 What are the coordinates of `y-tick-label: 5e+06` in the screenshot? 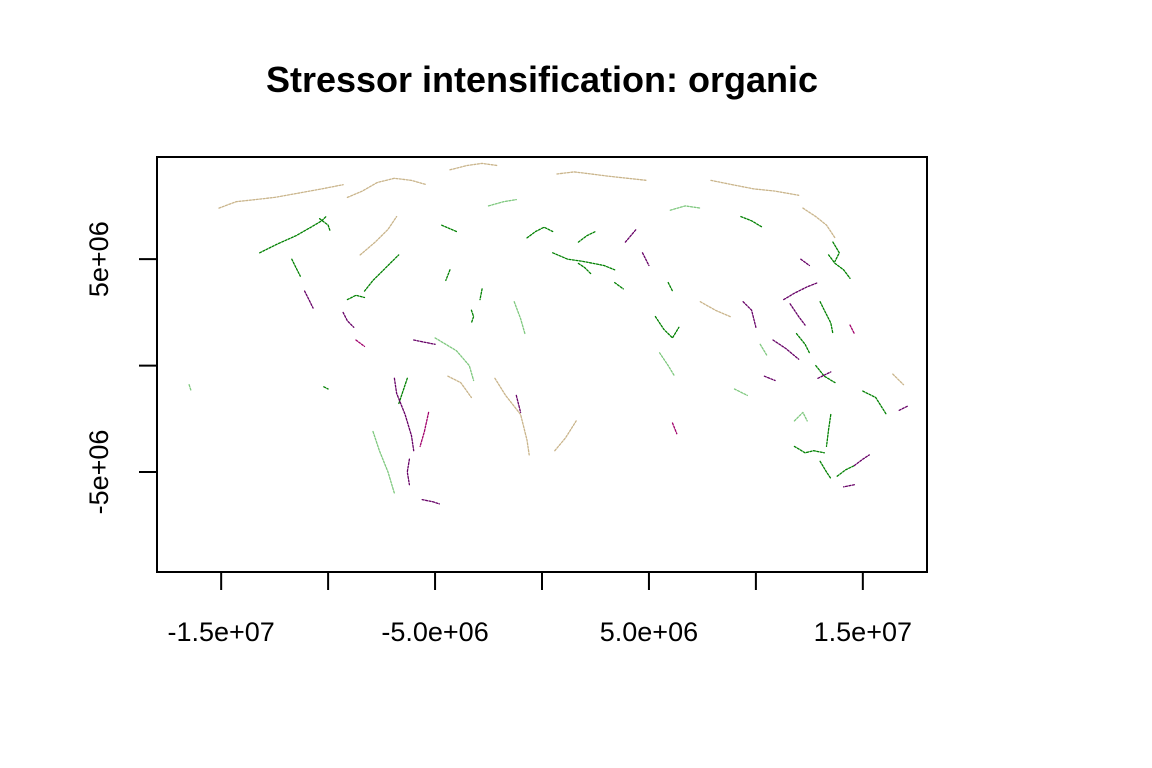 It's located at (99, 259).